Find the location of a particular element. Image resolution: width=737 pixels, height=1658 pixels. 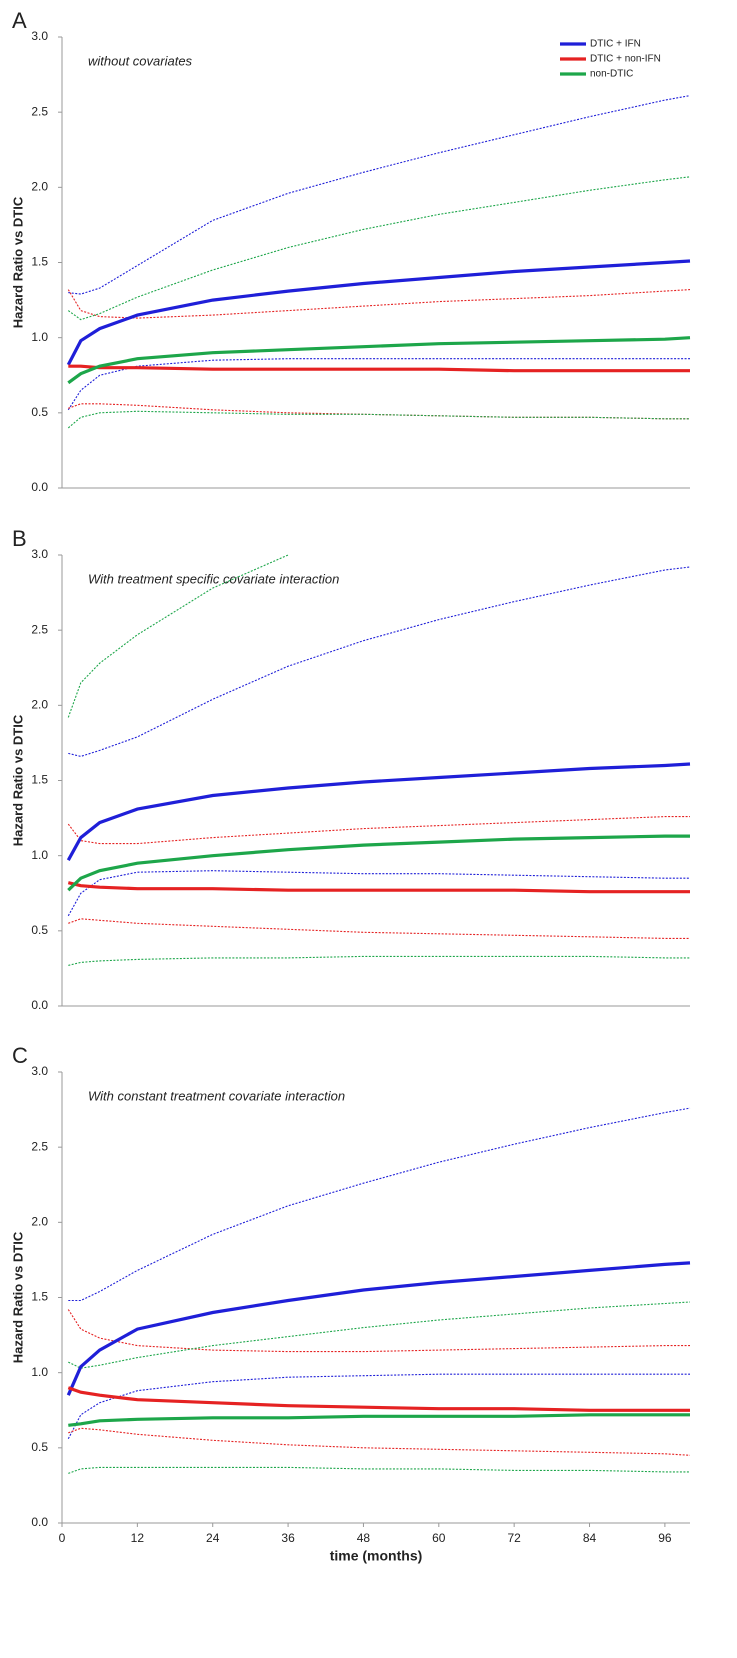

x-tick-label: 24 is located at coordinates (213, 1538).